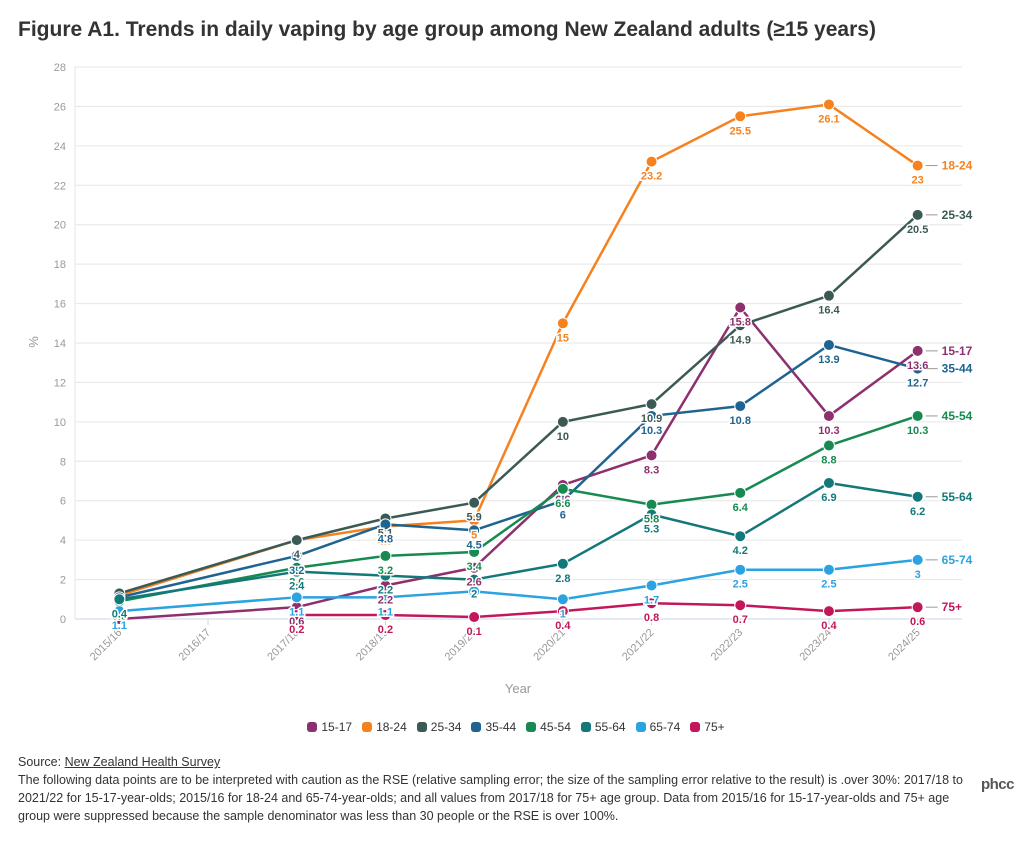 The width and height of the screenshot is (1032, 844). I want to click on y-axis-label: %, so click(33, 342).